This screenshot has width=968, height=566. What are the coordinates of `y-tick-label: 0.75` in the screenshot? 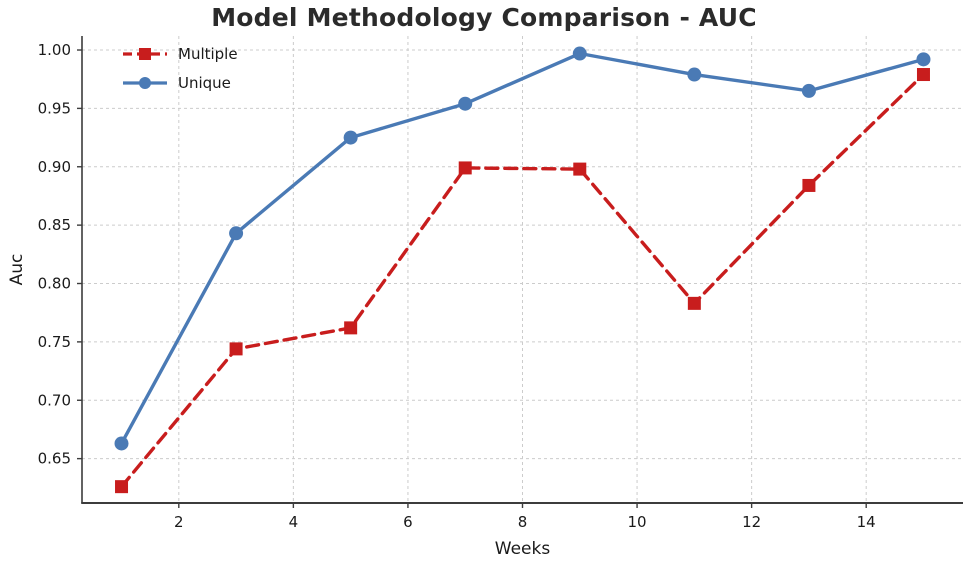 It's located at (54, 342).